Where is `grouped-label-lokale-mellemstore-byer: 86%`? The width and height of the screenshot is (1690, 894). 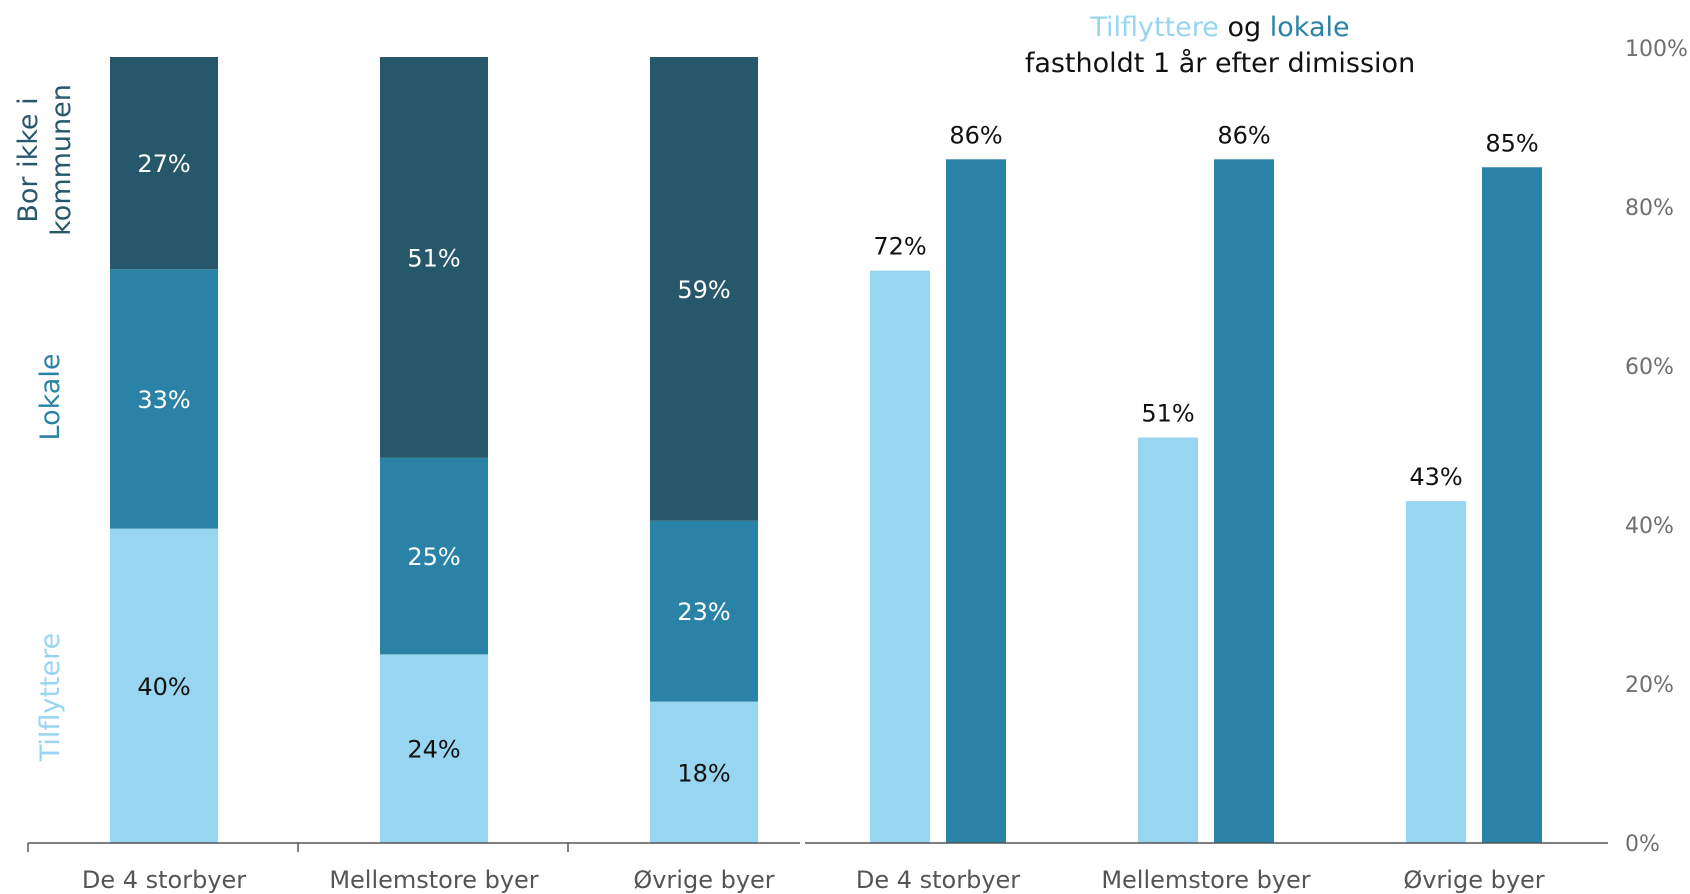
grouped-label-lokale-mellemstore-byer: 86% is located at coordinates (1243, 135).